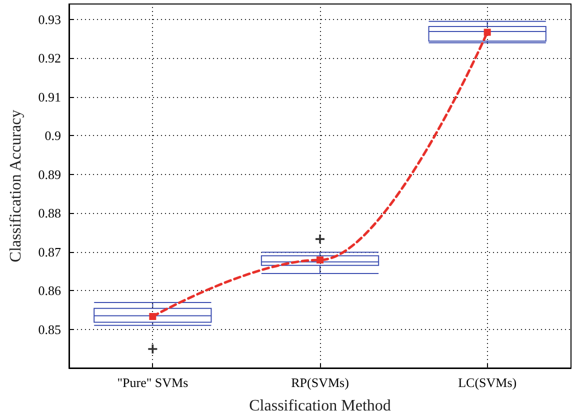 This screenshot has height=419, width=573. What do you see at coordinates (49, 19) in the screenshot?
I see `y-tick-label: 0.93` at bounding box center [49, 19].